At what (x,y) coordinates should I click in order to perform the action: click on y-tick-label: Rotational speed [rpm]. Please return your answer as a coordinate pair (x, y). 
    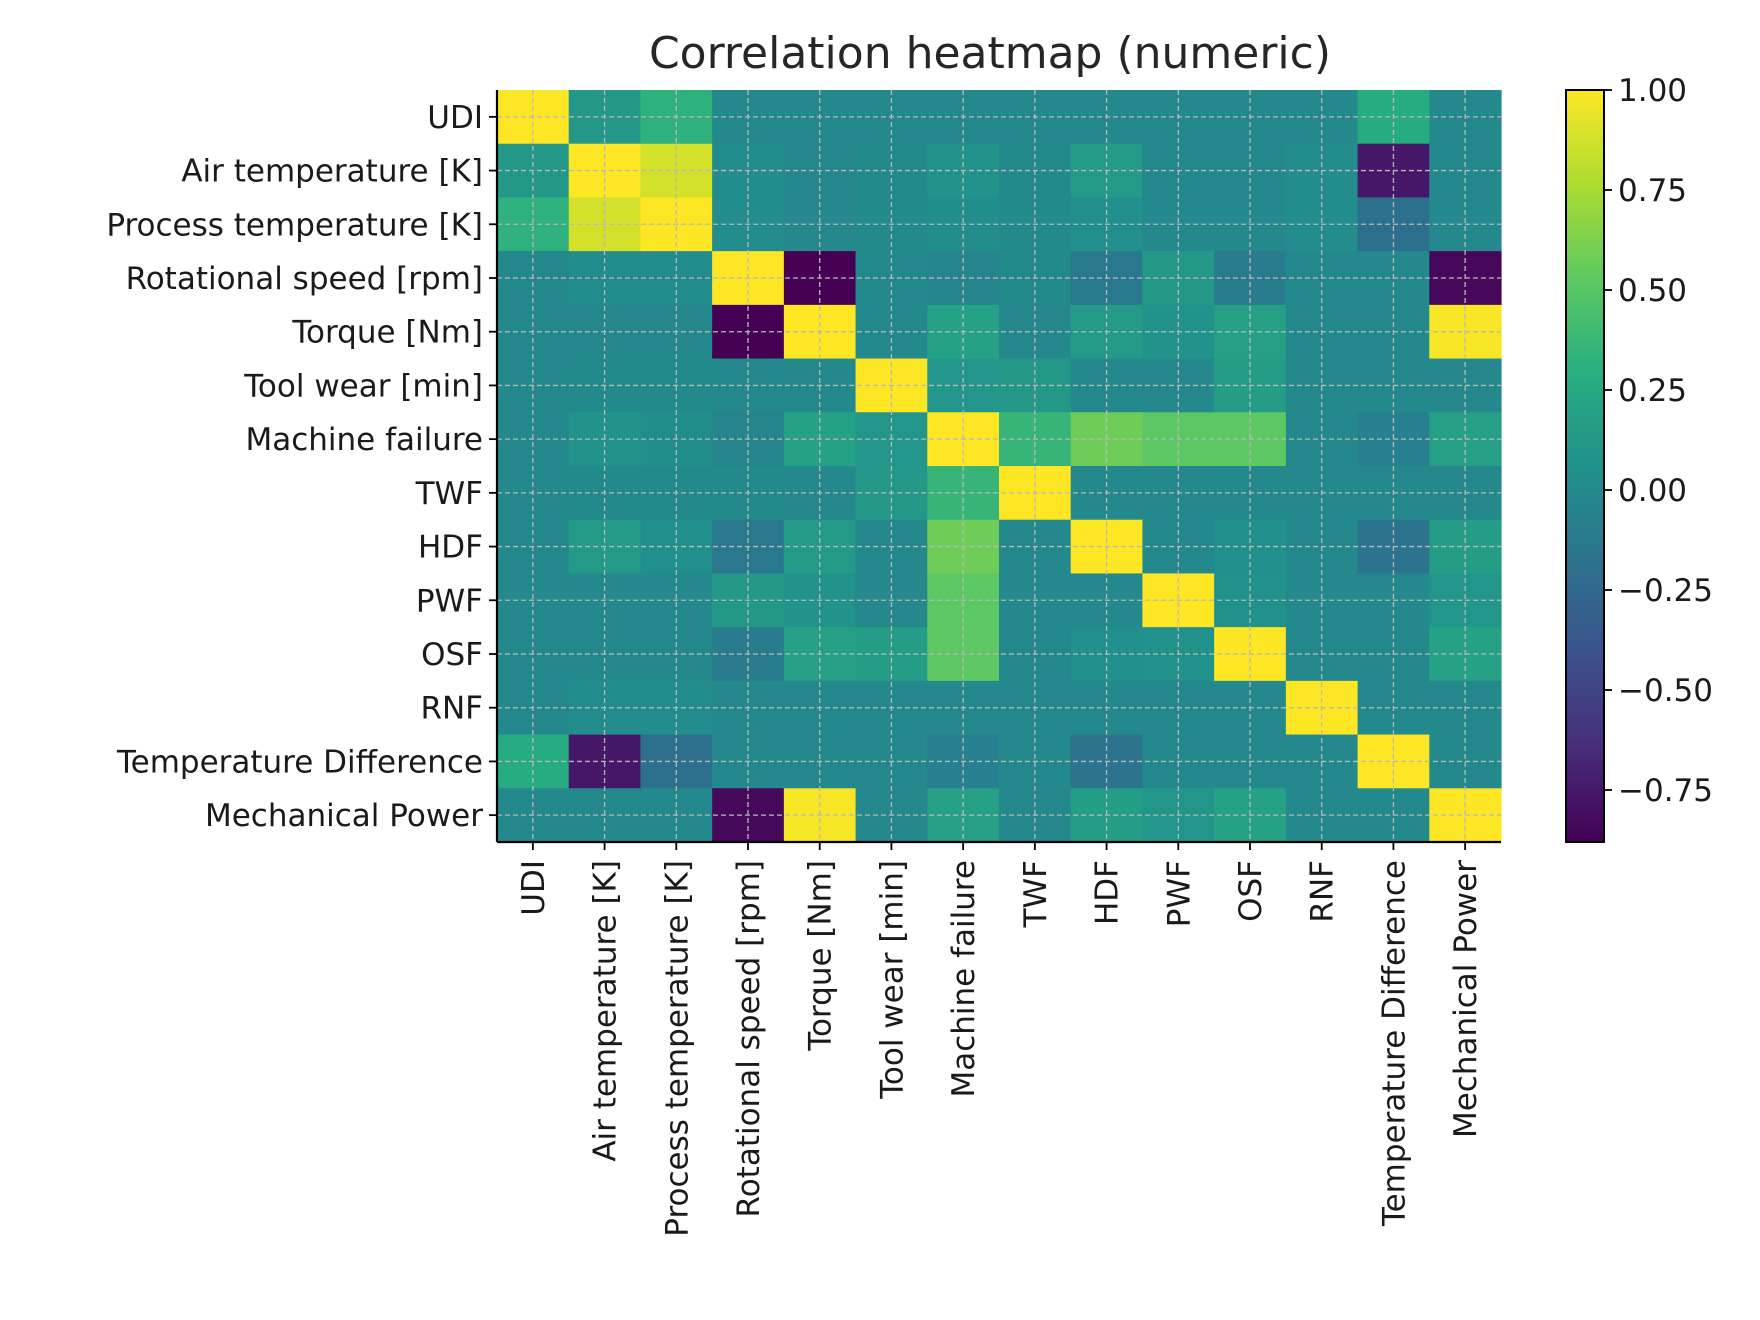
    Looking at the image, I should click on (304, 279).